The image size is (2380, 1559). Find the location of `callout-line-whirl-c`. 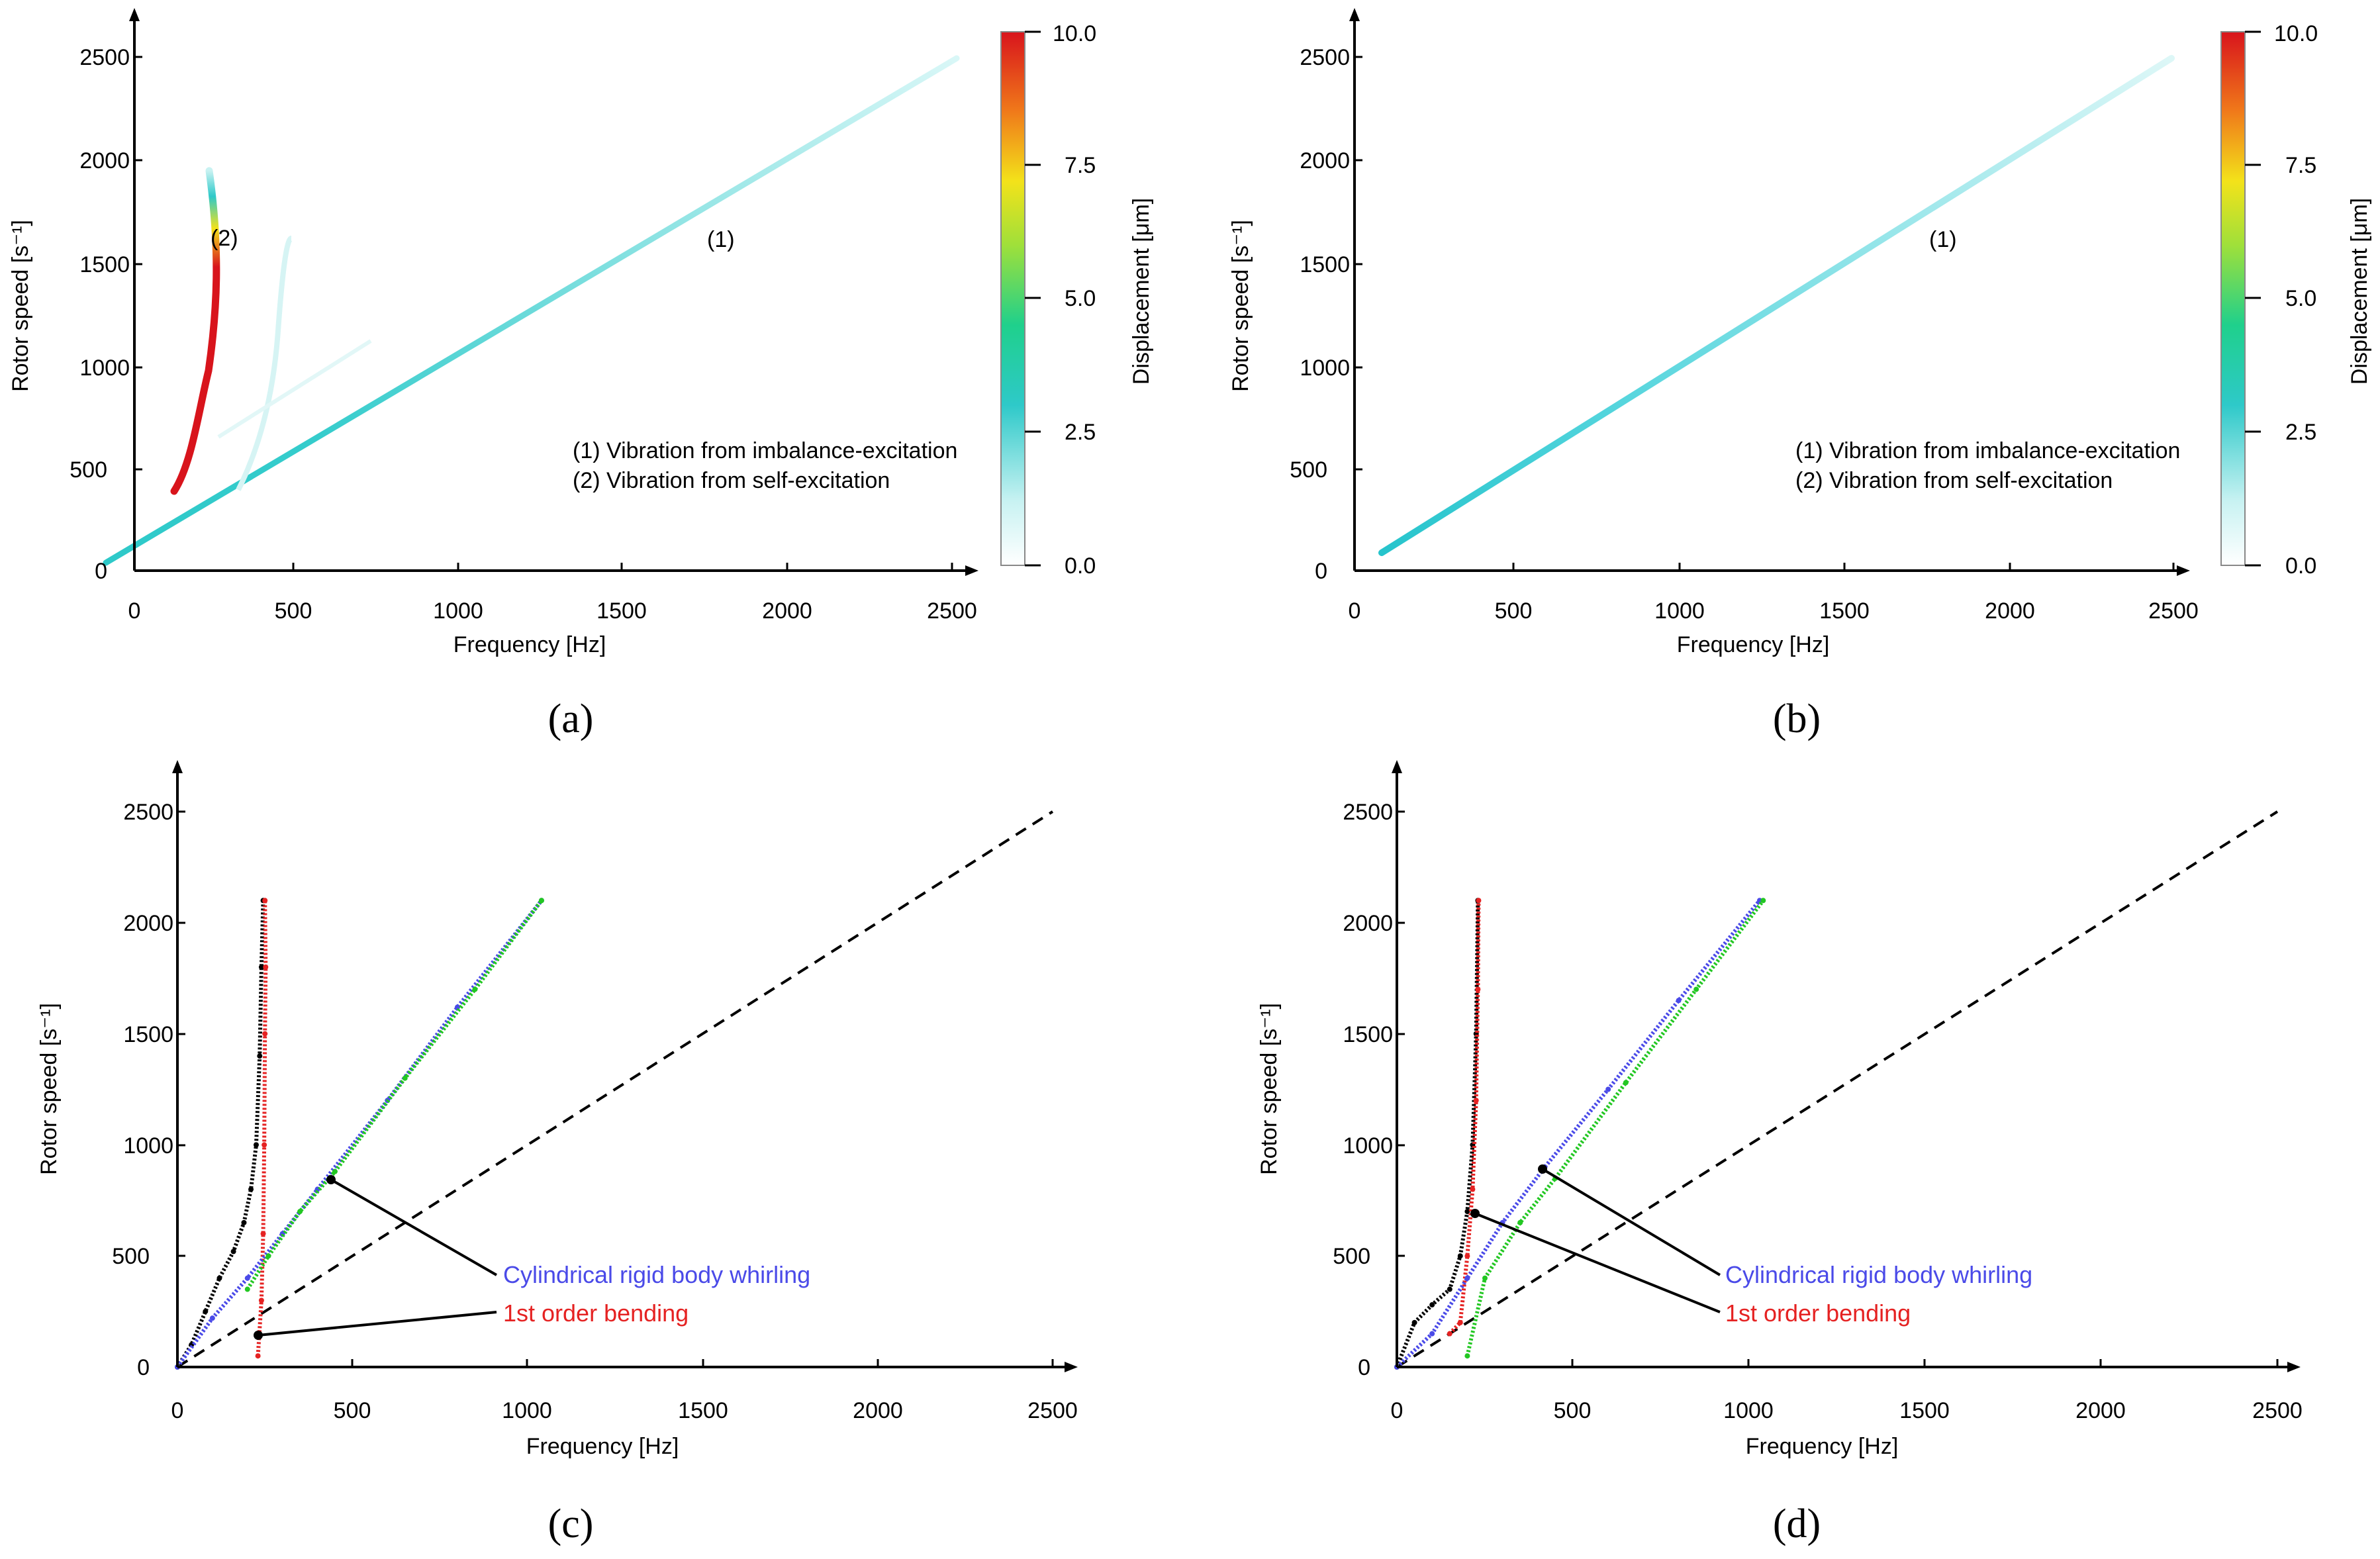

callout-line-whirl-c is located at coordinates (413, 1227).